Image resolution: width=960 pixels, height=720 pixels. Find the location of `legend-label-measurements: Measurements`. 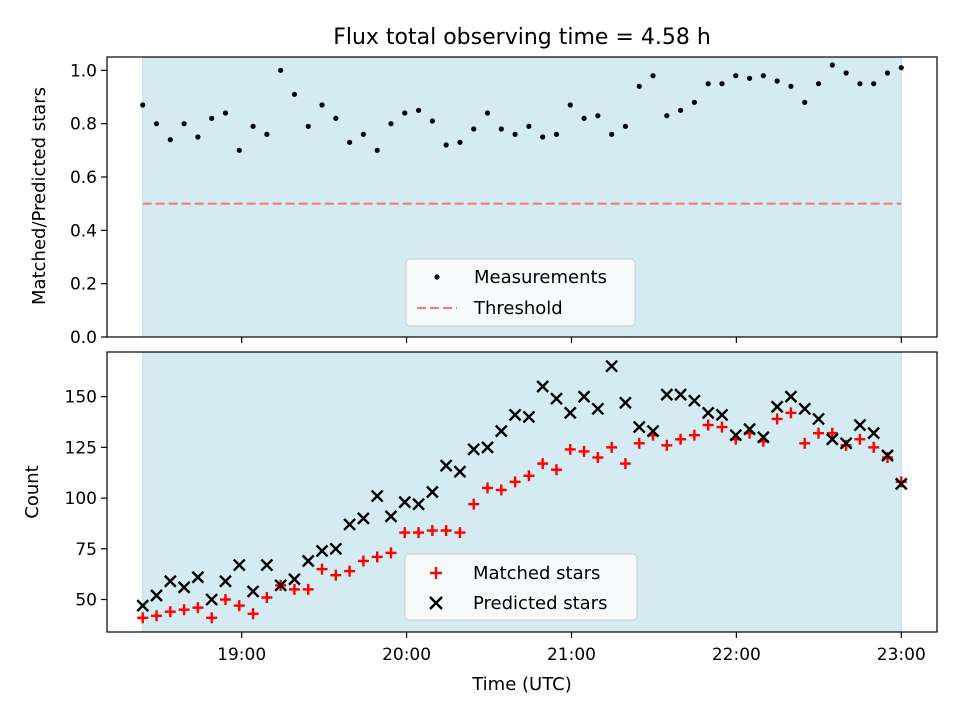

legend-label-measurements: Measurements is located at coordinates (540, 277).